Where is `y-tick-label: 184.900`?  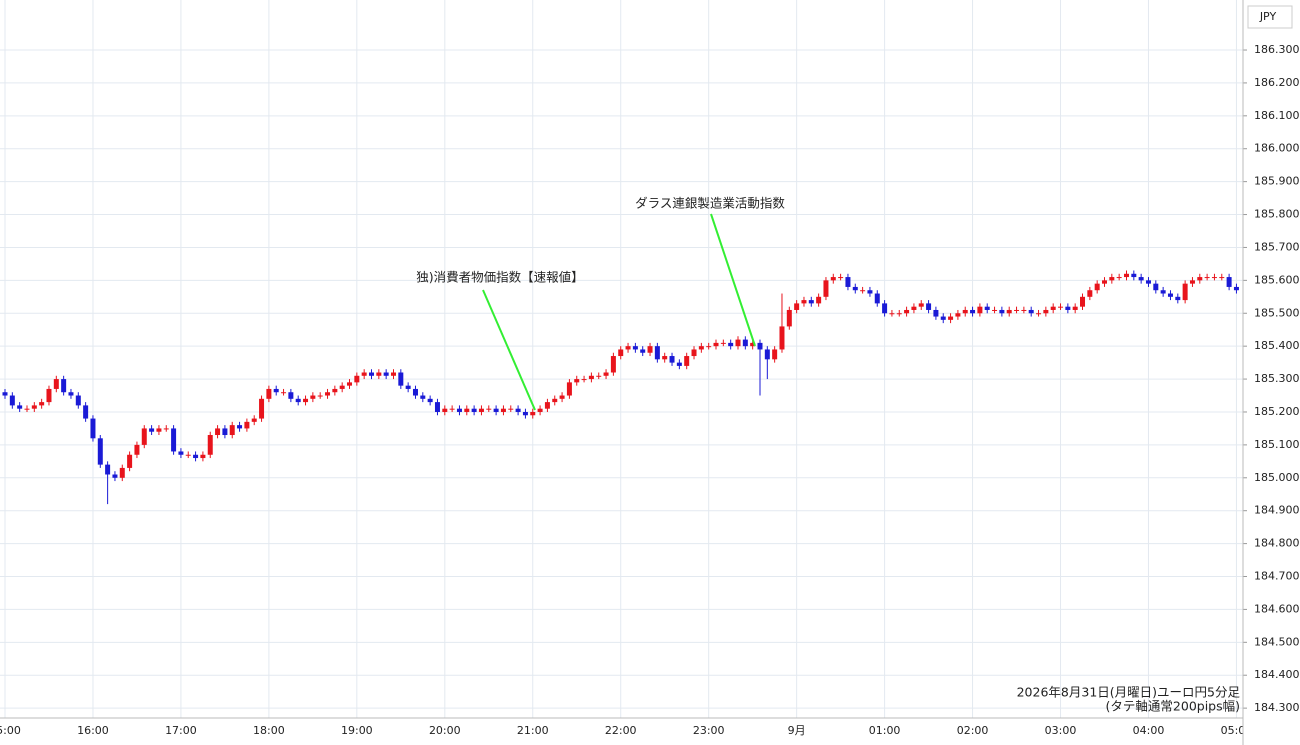 y-tick-label: 184.900 is located at coordinates (1277, 510).